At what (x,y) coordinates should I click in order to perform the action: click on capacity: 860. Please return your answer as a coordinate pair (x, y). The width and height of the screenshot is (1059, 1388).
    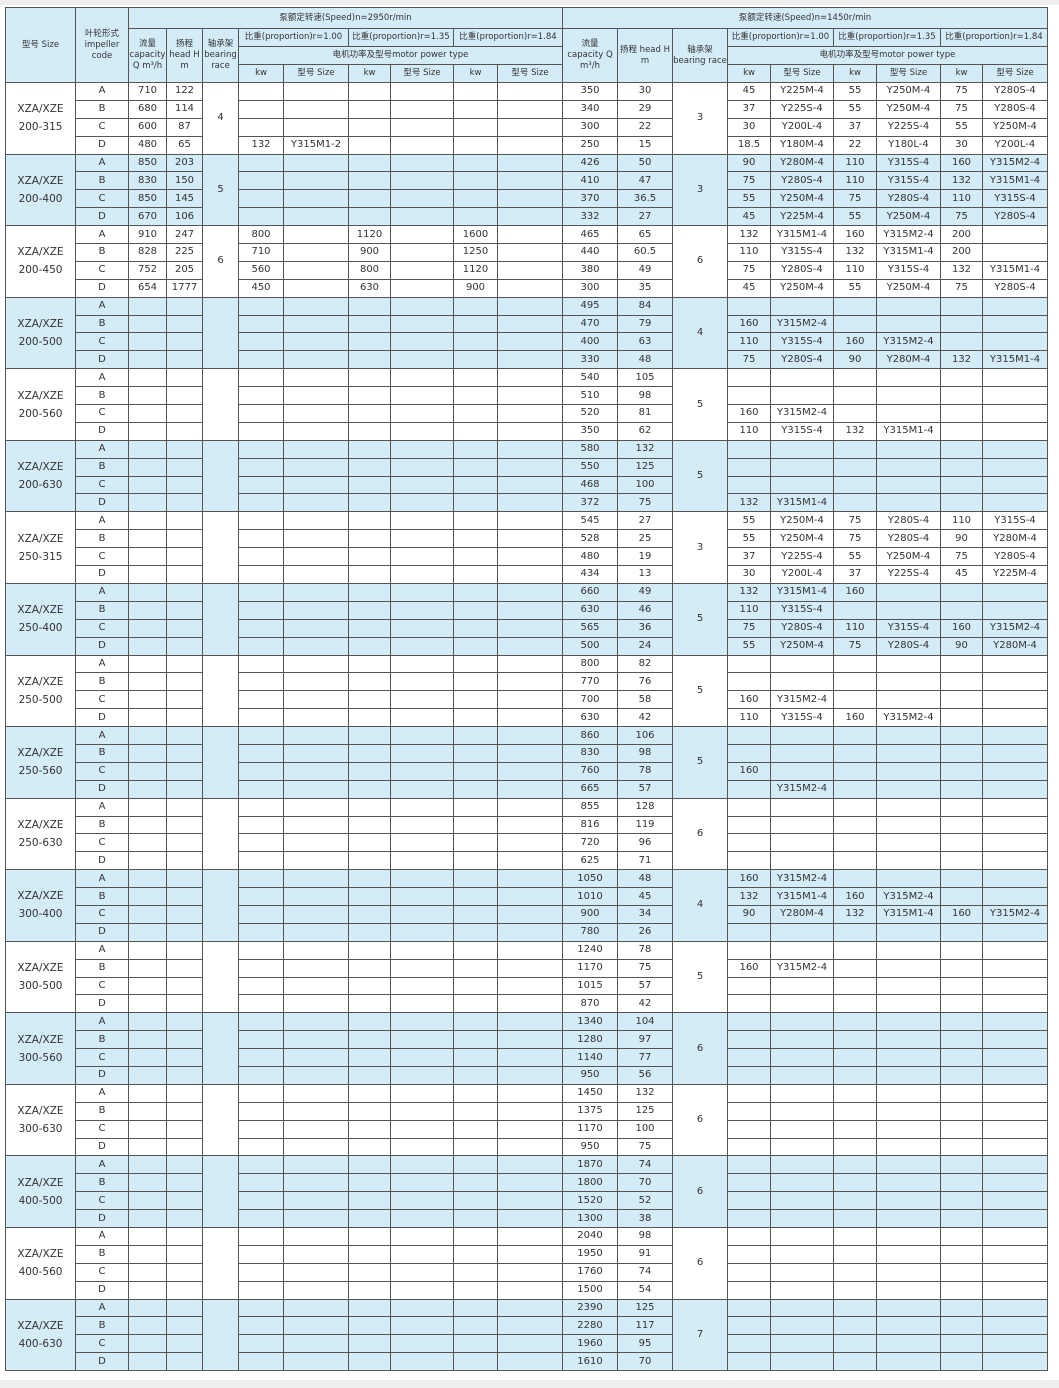
    Looking at the image, I should click on (590, 735).